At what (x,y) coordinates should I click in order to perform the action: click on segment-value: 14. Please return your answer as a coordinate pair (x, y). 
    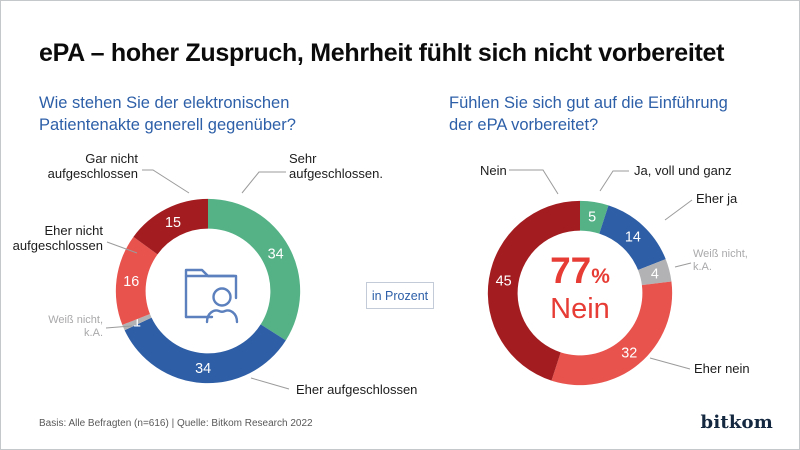
    Looking at the image, I should click on (633, 237).